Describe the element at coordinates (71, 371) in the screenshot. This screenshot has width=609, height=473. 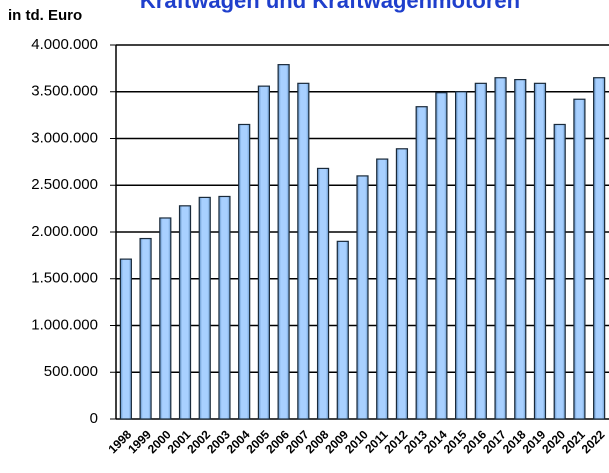
I see `y-tick-label: 500.000` at that location.